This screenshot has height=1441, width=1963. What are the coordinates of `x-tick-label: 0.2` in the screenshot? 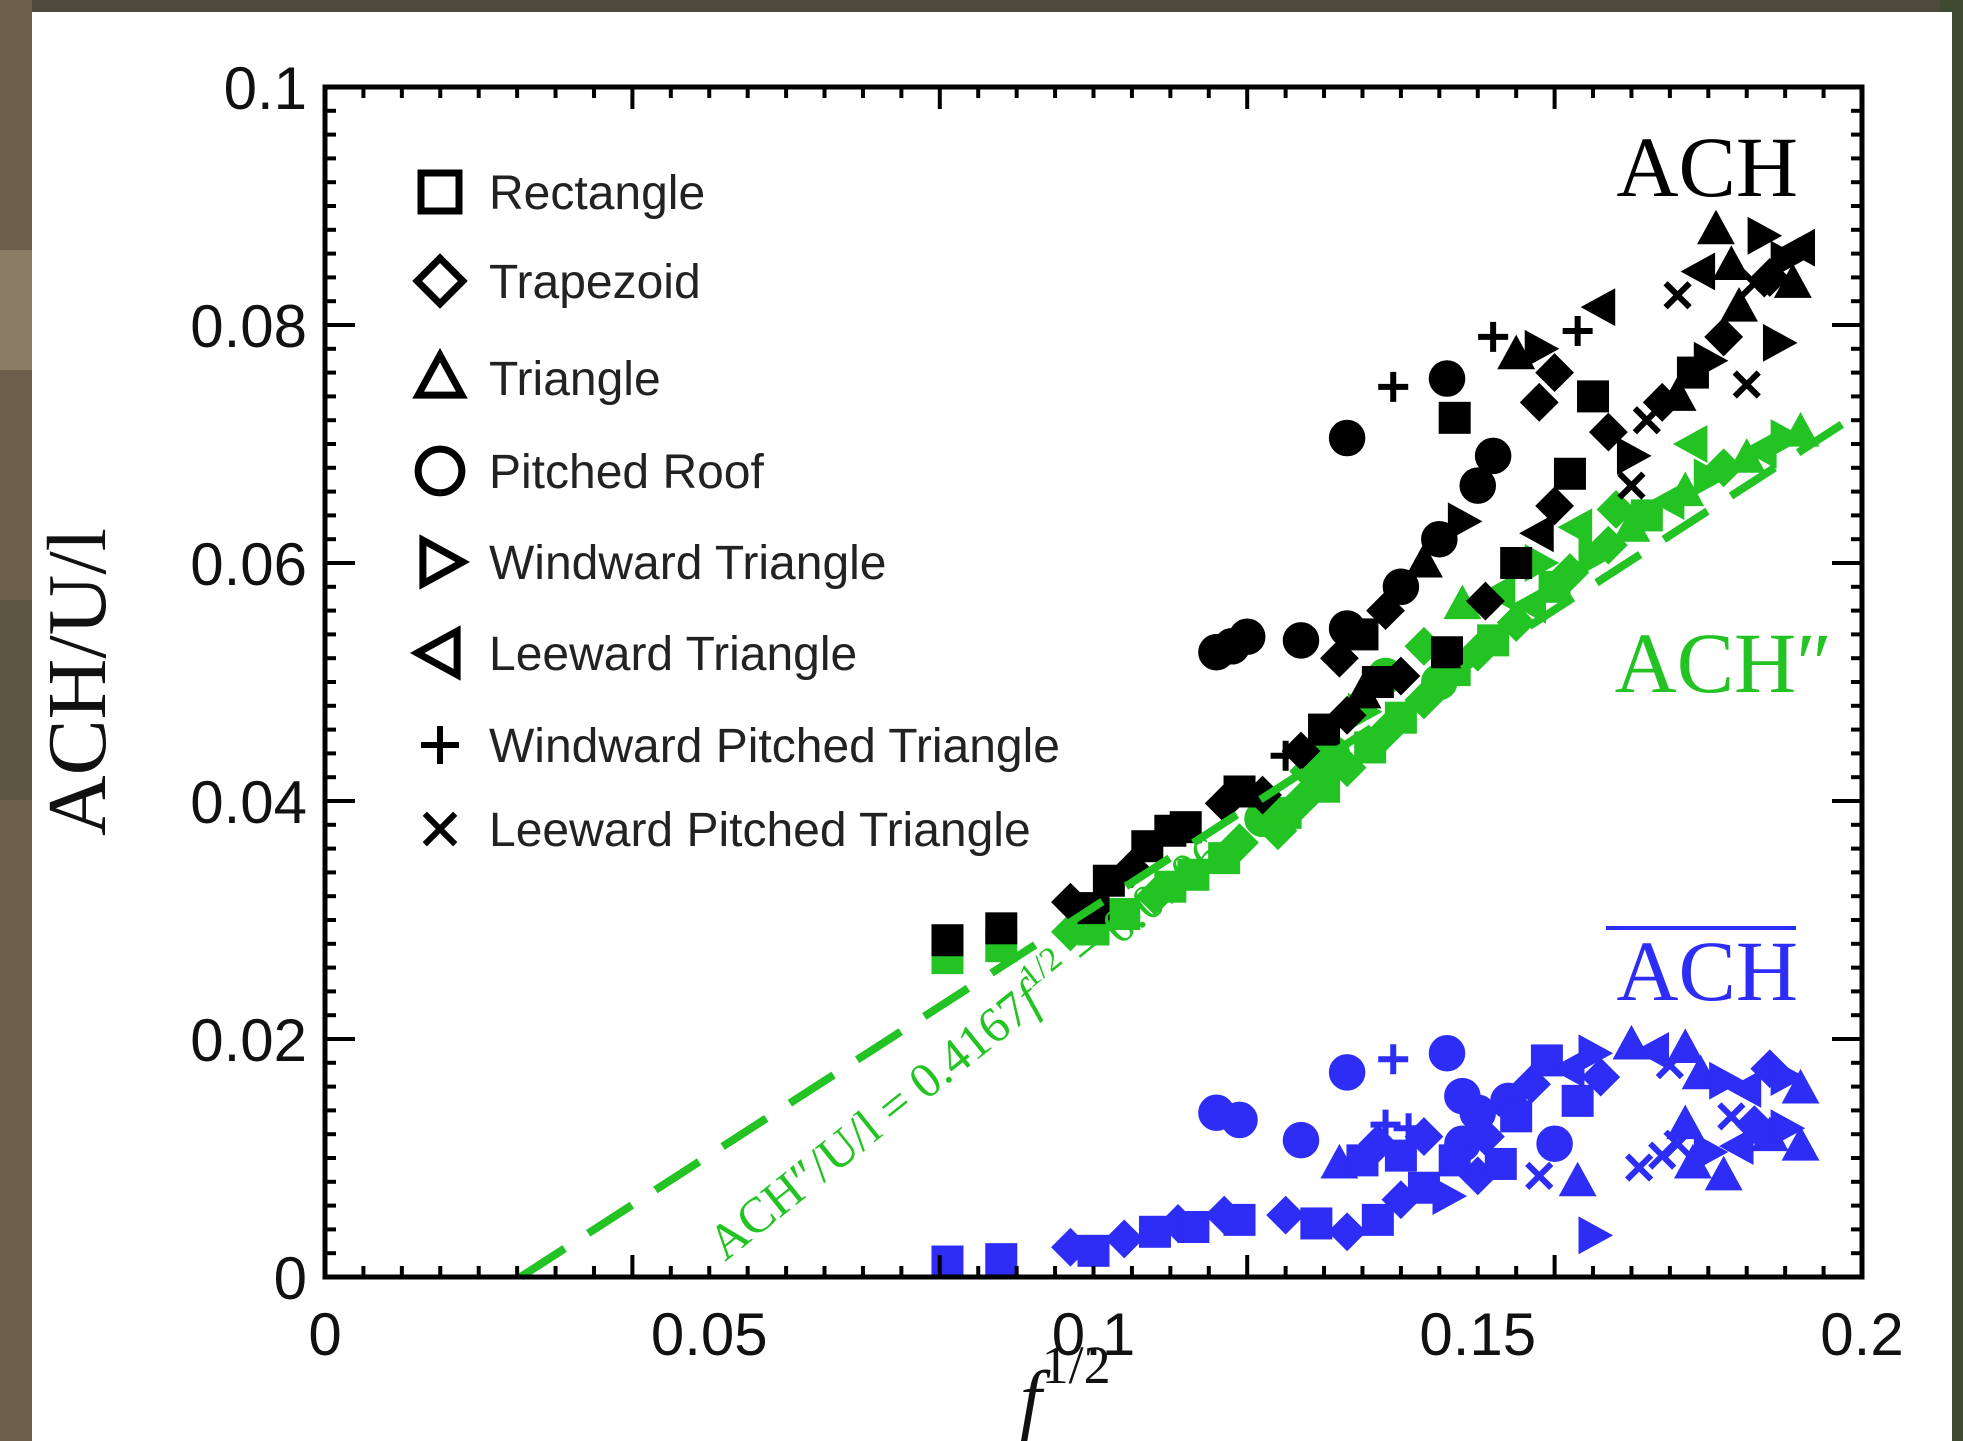 It's located at (1861, 1334).